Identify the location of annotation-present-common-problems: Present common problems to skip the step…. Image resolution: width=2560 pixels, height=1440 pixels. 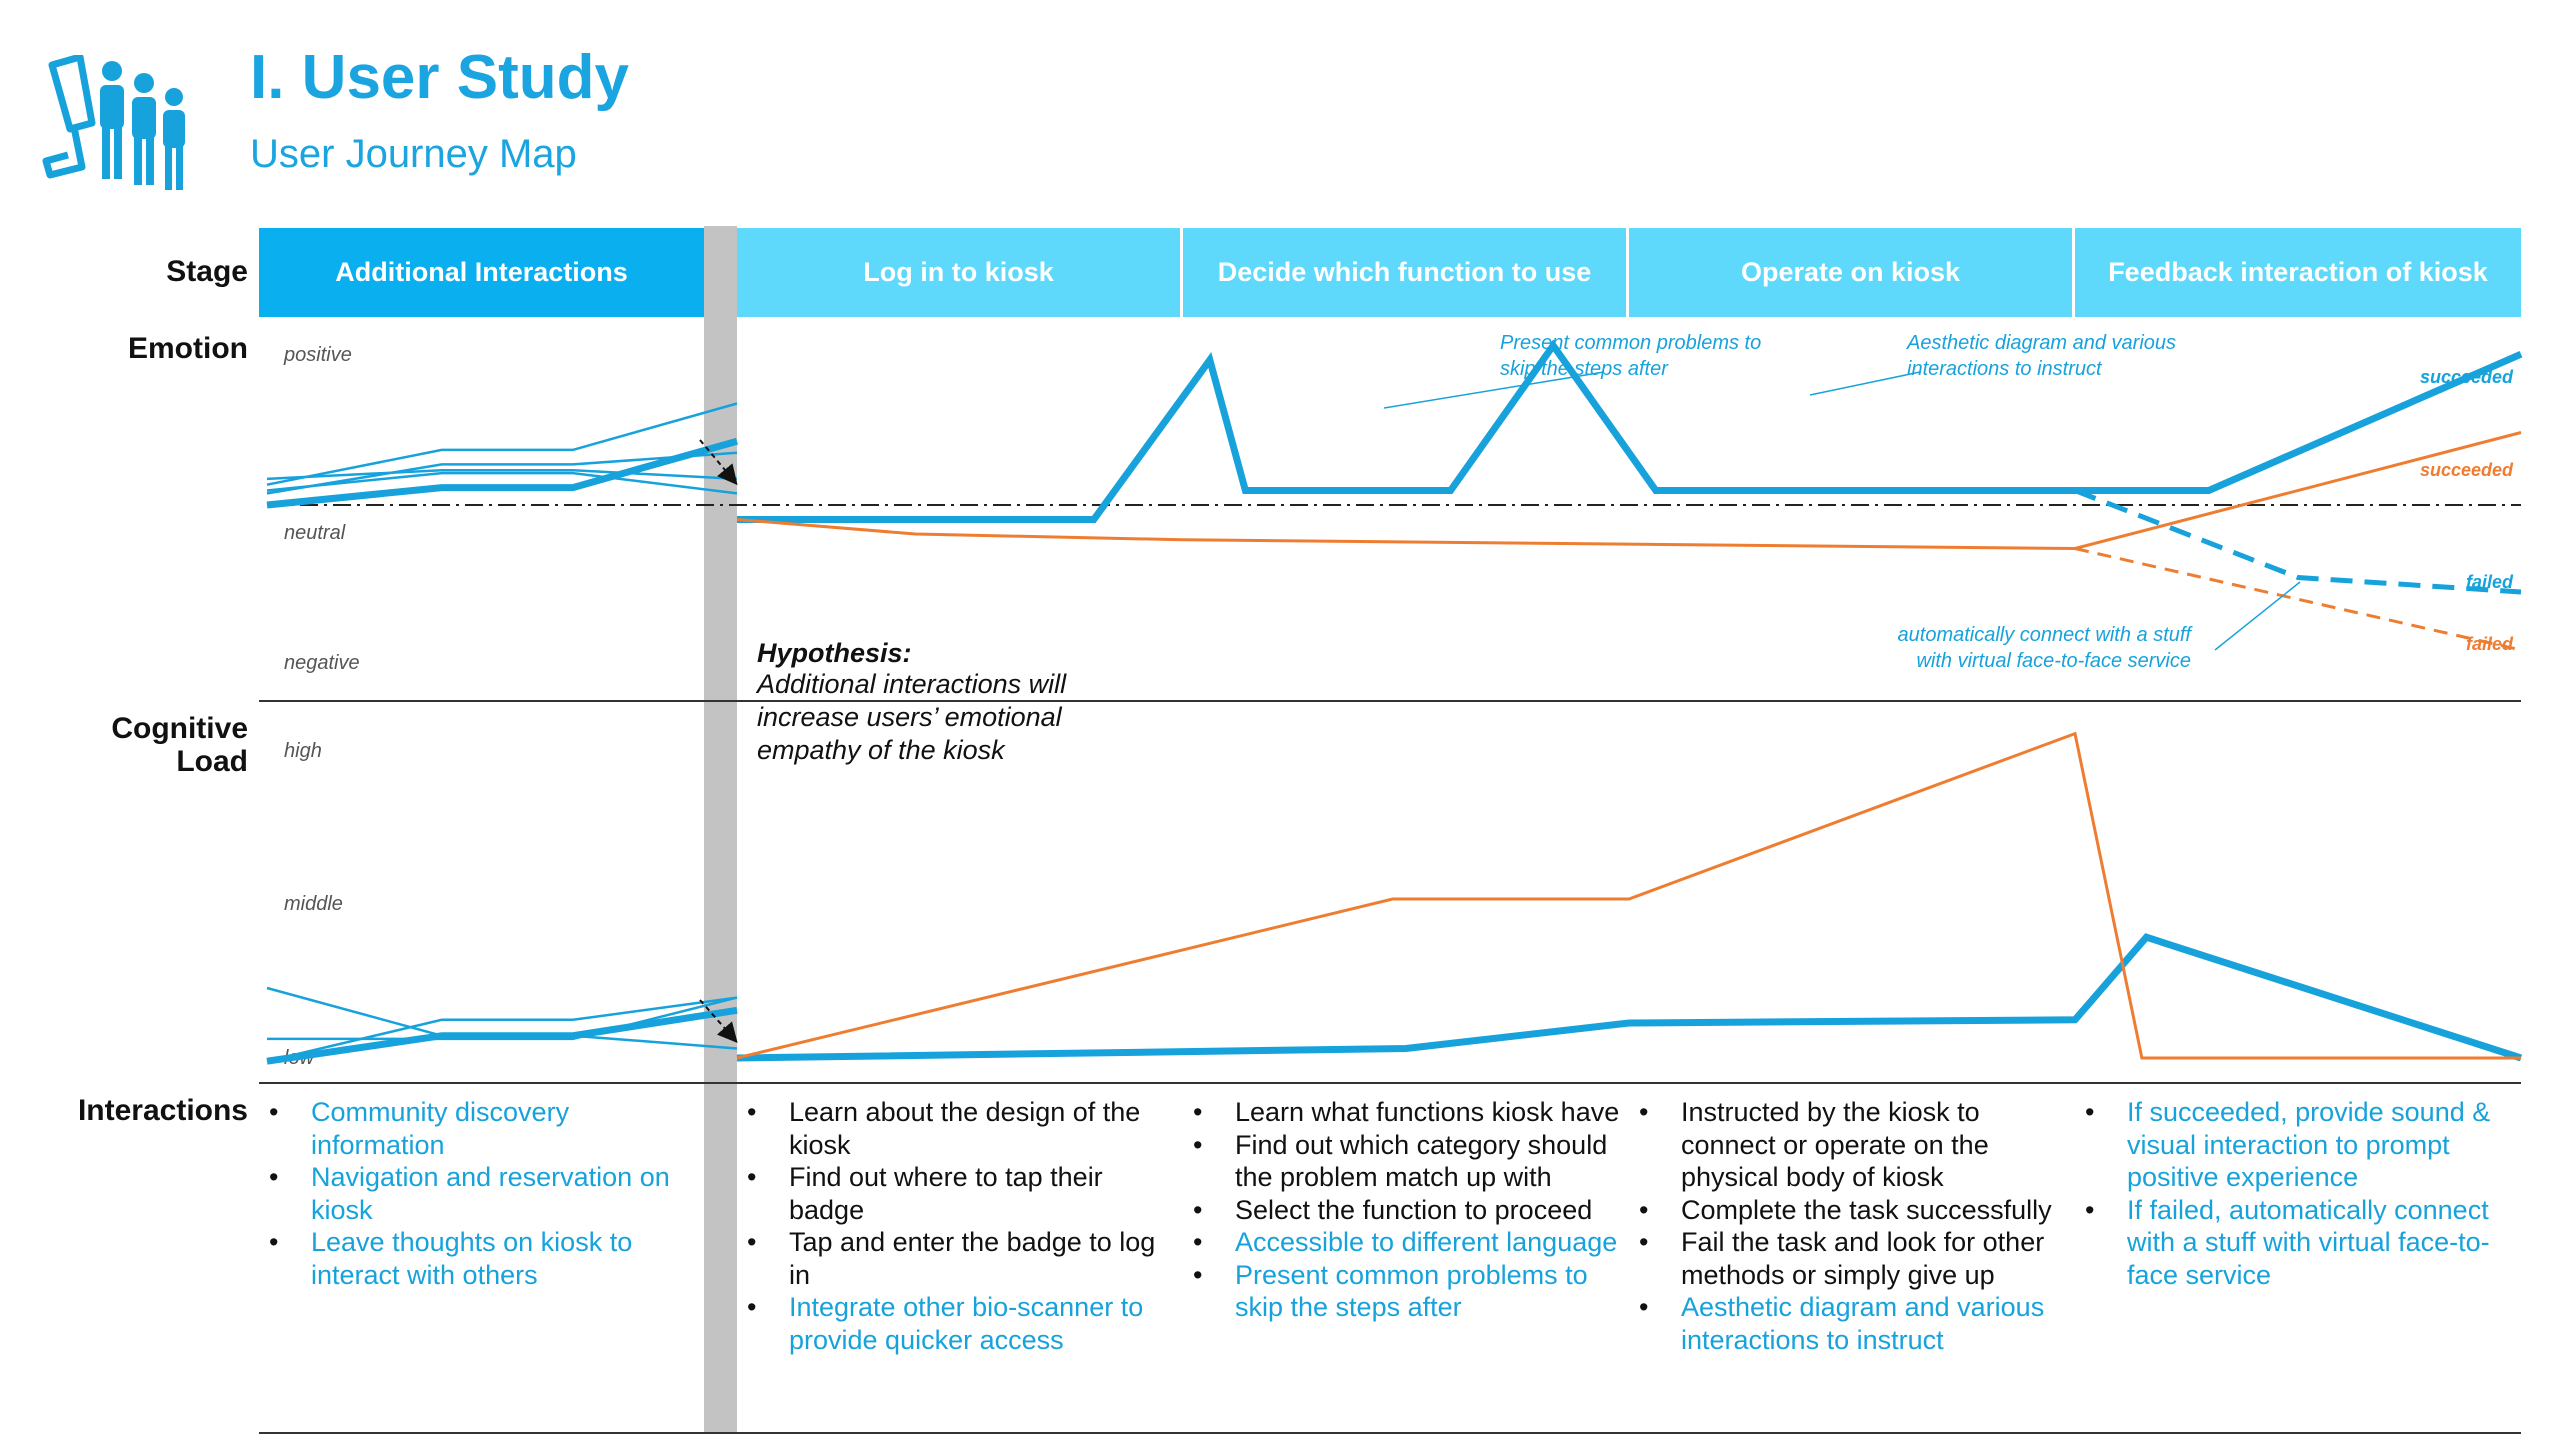
(1631, 356).